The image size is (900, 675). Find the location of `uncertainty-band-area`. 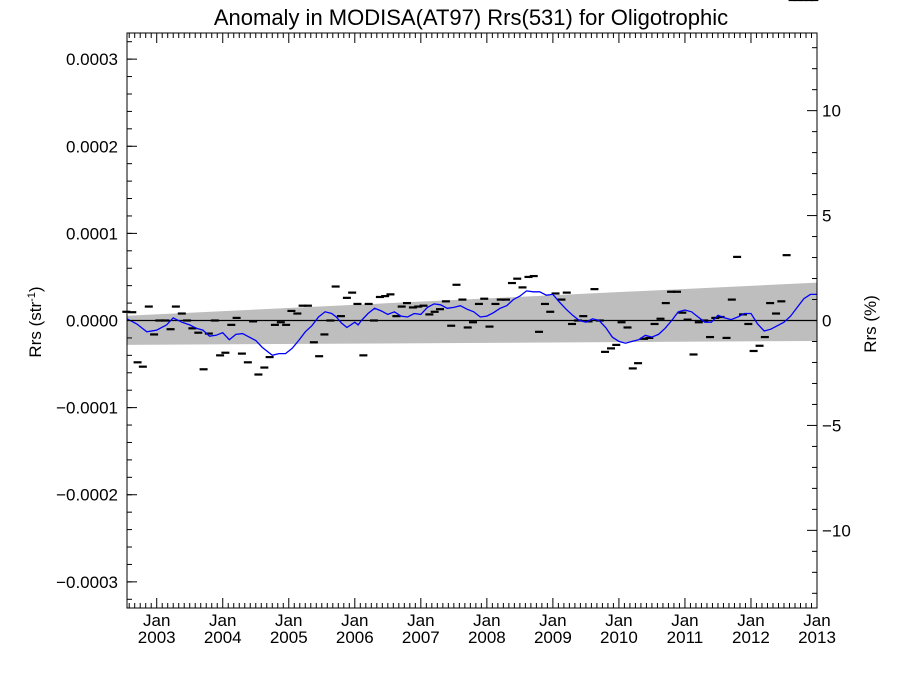

uncertainty-band-area is located at coordinates (472, 313).